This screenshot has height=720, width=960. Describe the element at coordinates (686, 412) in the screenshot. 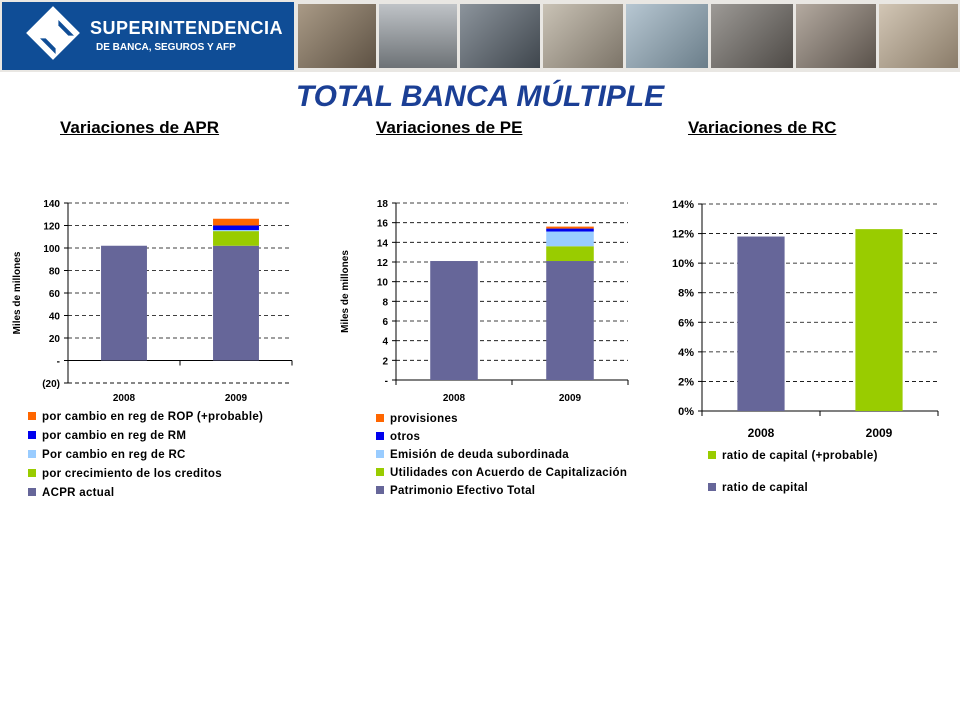

I see `rc-ytick-label: 0%` at that location.